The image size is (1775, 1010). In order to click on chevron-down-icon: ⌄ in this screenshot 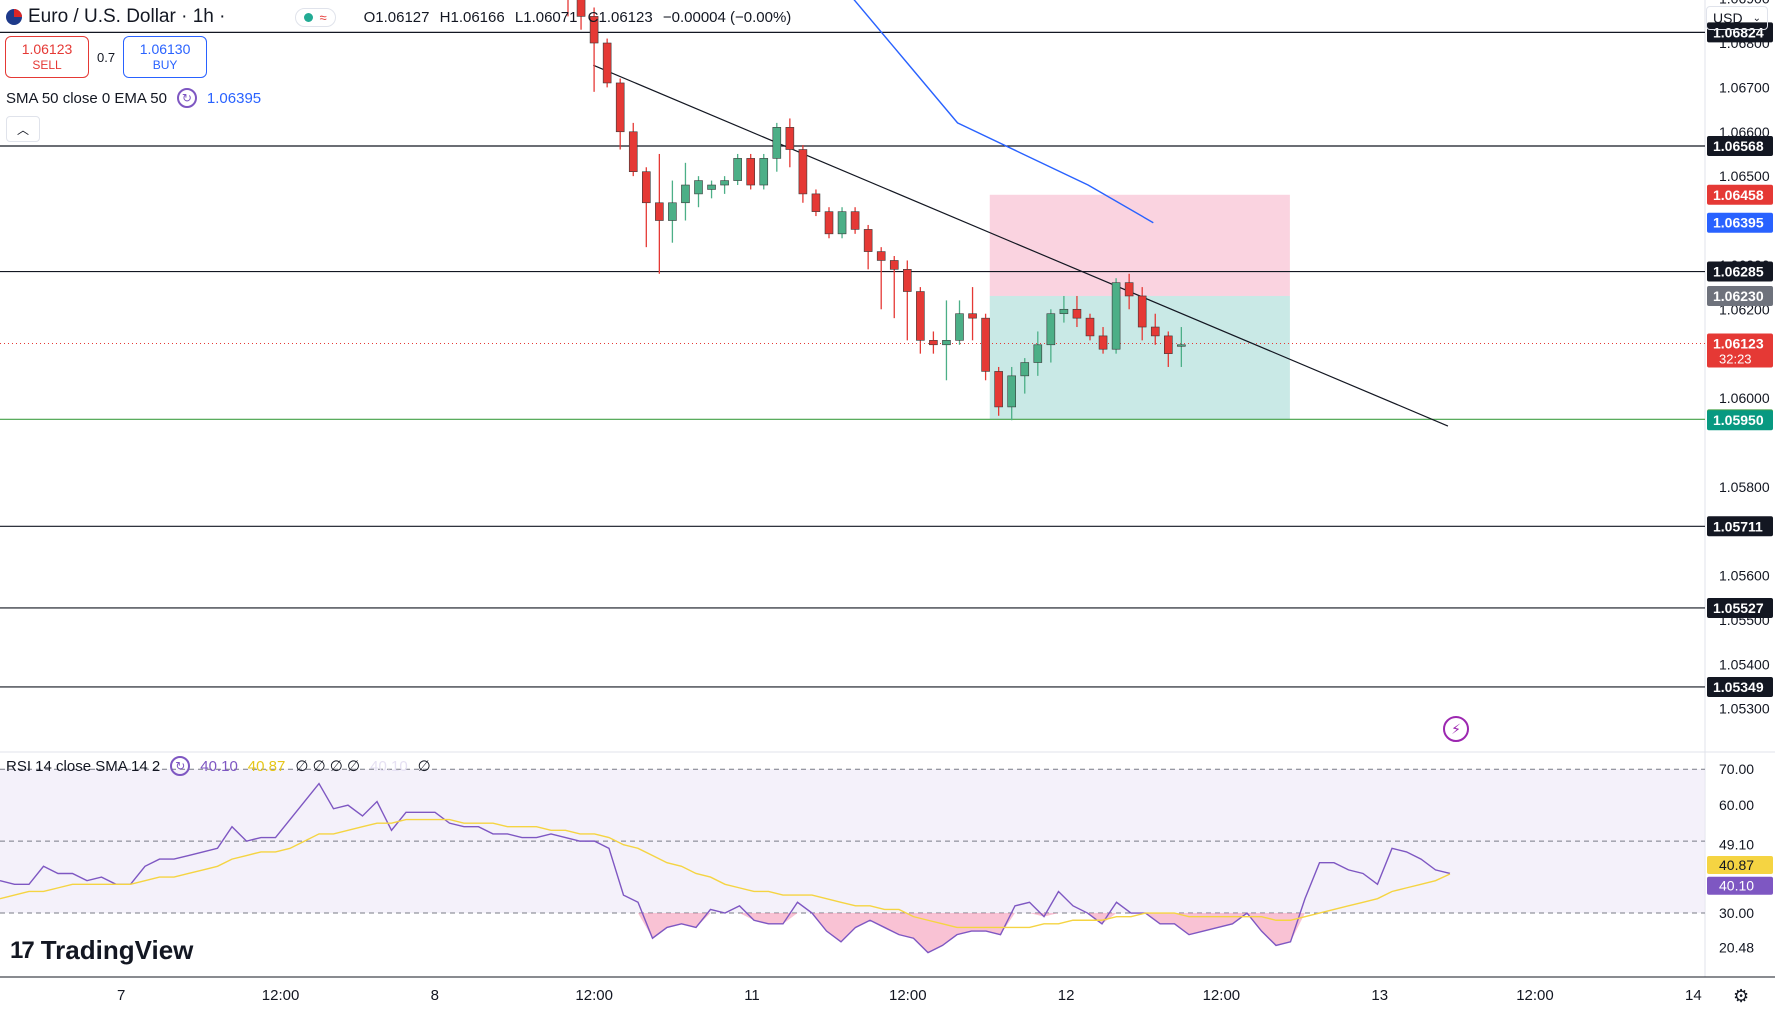, I will do `click(1756, 18)`.